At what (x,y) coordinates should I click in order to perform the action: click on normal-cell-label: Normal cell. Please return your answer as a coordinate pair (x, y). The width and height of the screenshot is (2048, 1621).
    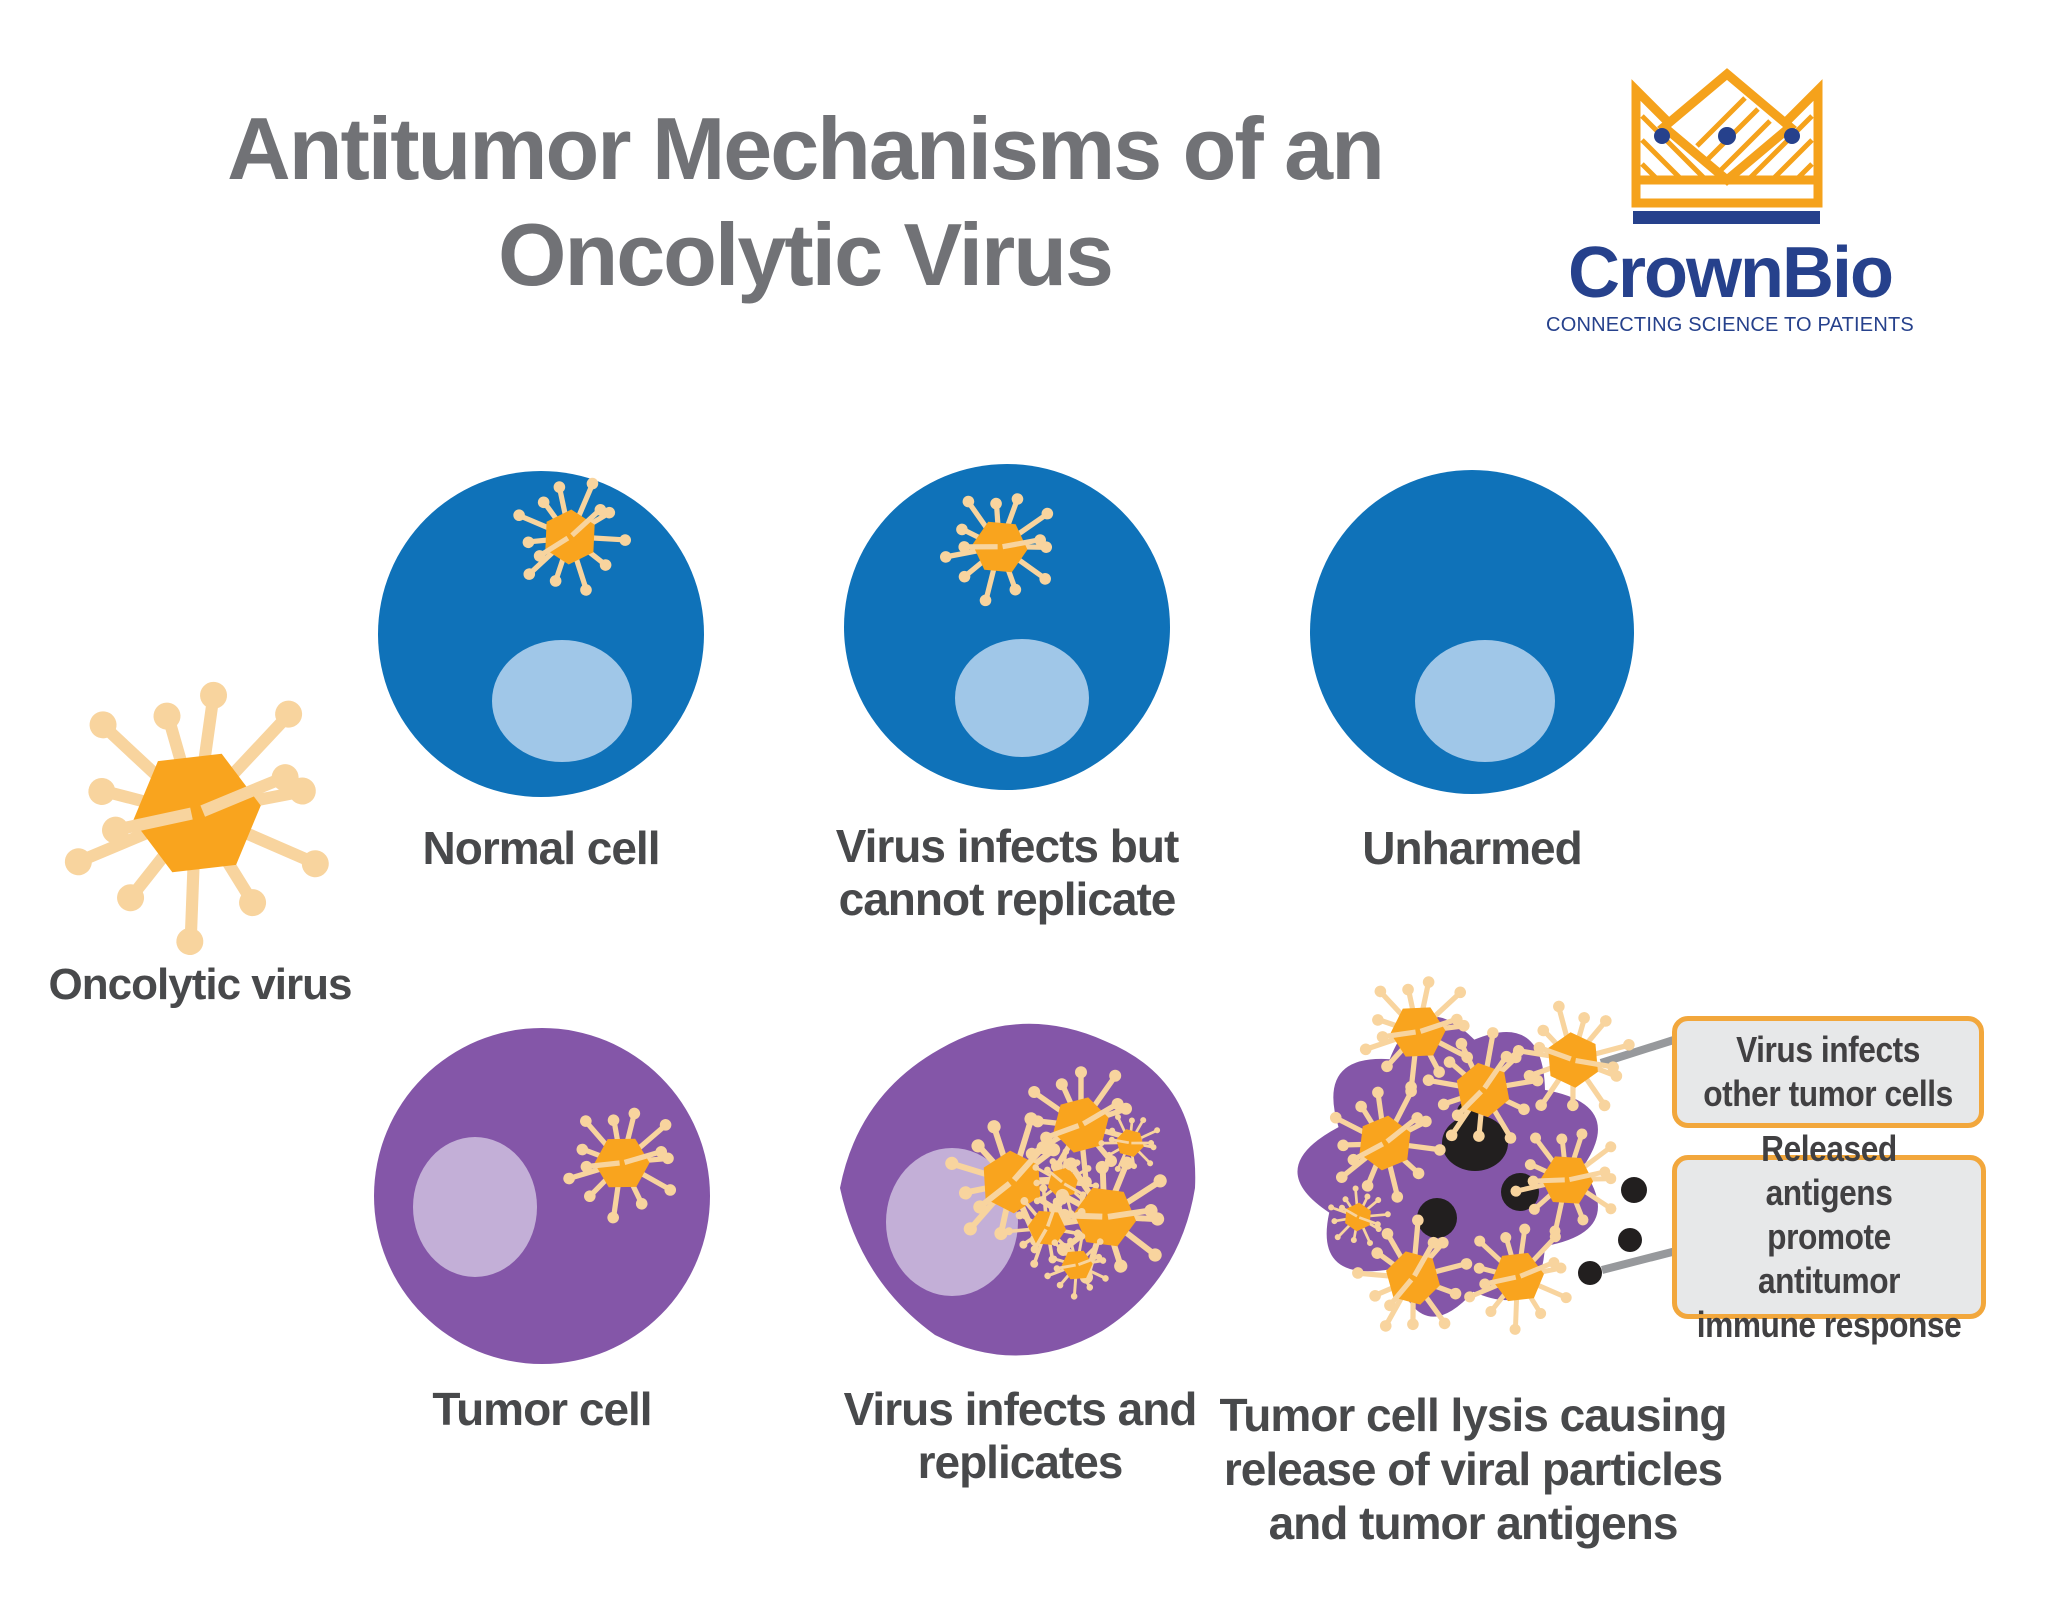
    Looking at the image, I should click on (541, 848).